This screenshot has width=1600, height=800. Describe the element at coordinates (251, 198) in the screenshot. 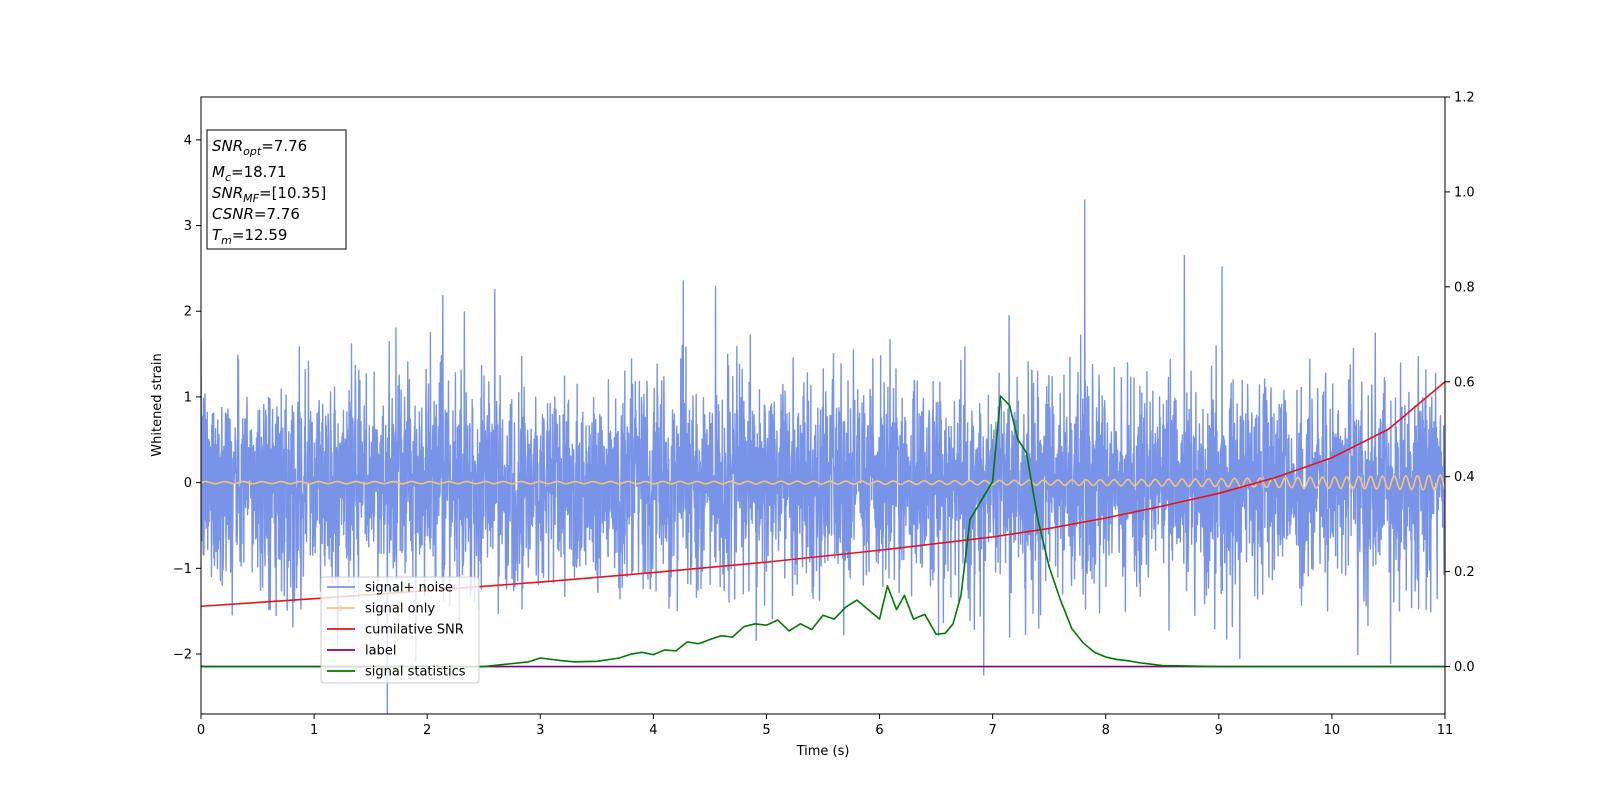

I see `annotation-subscript: MF` at that location.